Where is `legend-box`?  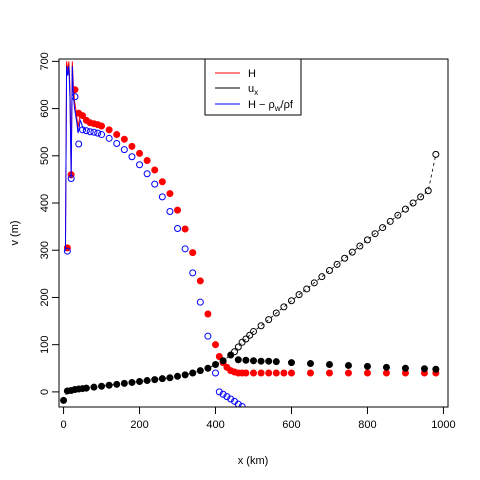
legend-box is located at coordinates (253, 87).